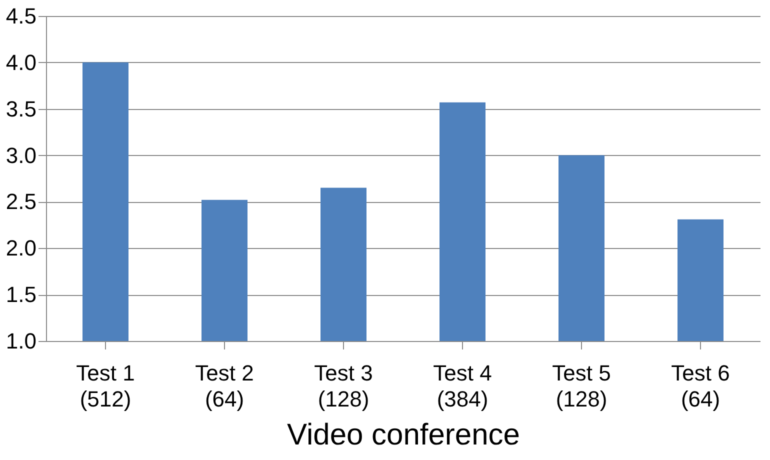 This screenshot has height=460, width=770. What do you see at coordinates (462, 386) in the screenshot?
I see `x-tick-label: Test 4 (384)` at bounding box center [462, 386].